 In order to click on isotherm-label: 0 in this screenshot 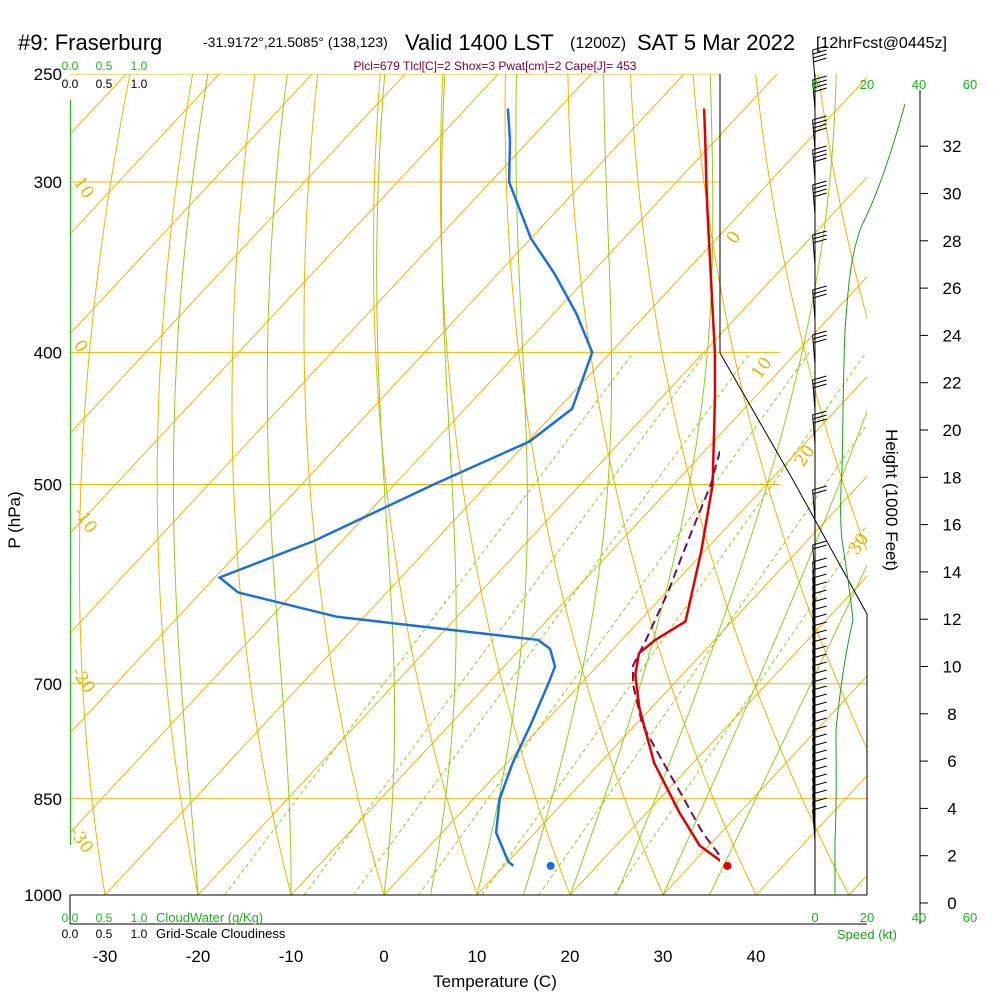, I will do `click(734, 238)`.